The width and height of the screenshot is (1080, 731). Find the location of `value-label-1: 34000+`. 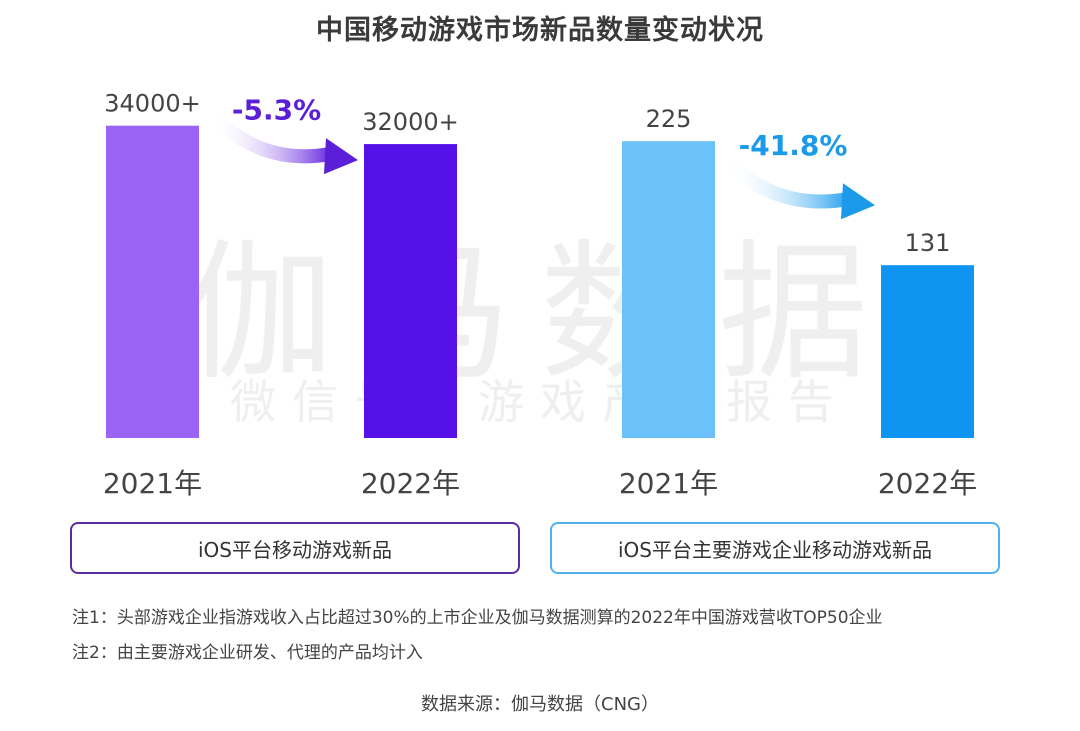

value-label-1: 34000+ is located at coordinates (152, 104).